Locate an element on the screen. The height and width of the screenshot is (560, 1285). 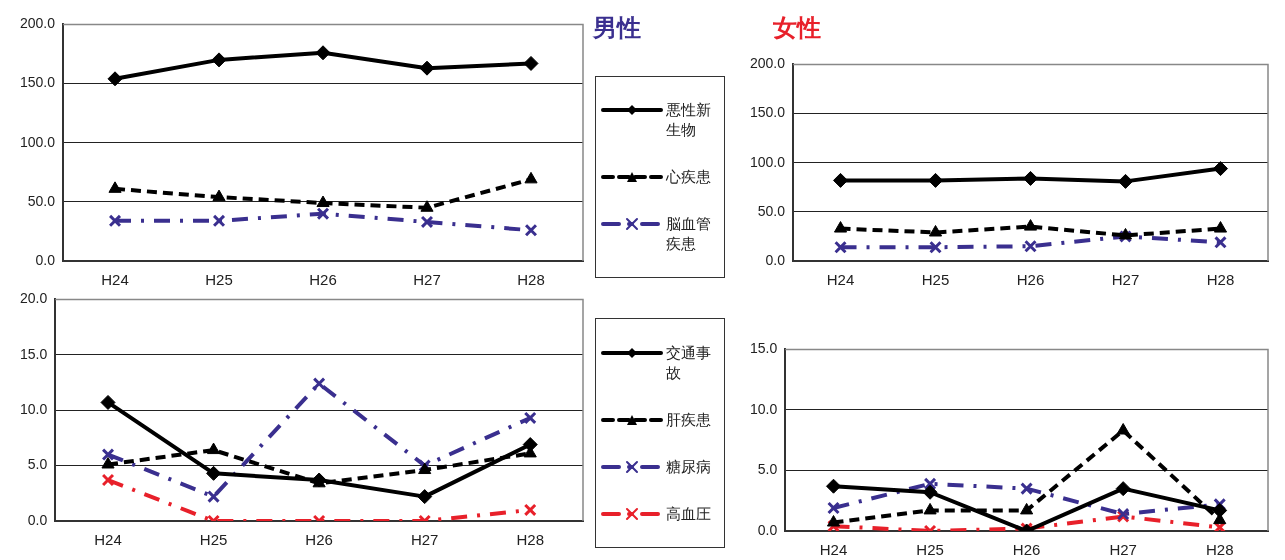
legend-label: 脳血管疾患 is located at coordinates (689, 233).